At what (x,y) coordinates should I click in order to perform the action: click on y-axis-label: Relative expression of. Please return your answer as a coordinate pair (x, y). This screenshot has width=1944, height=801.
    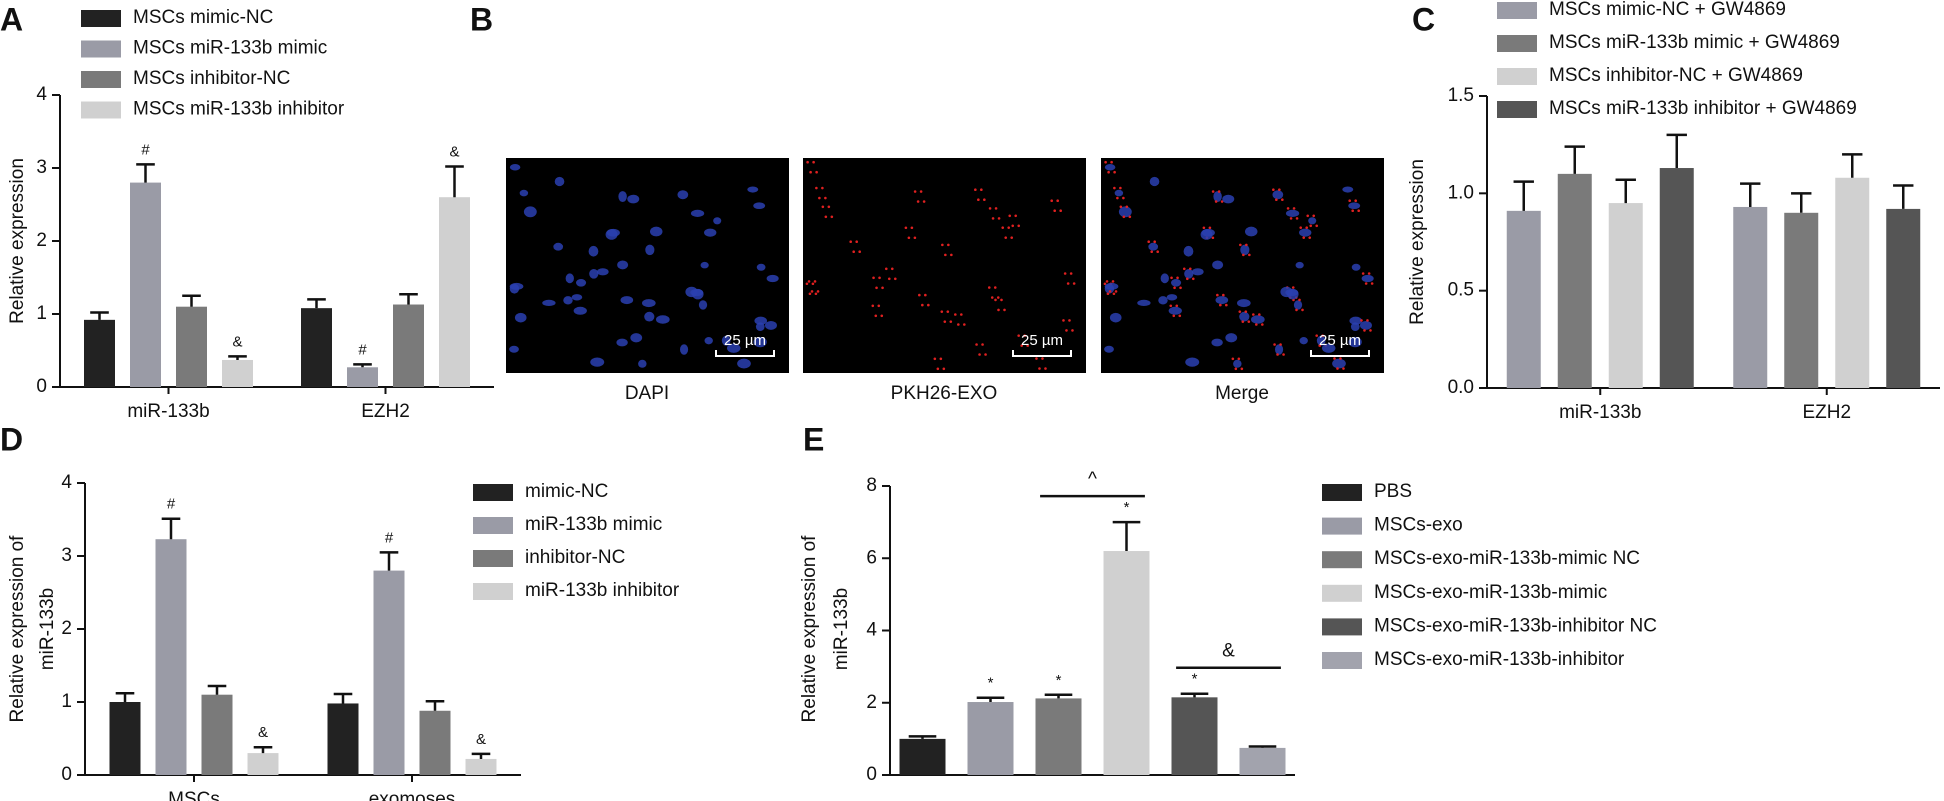
    Looking at the image, I should click on (17, 629).